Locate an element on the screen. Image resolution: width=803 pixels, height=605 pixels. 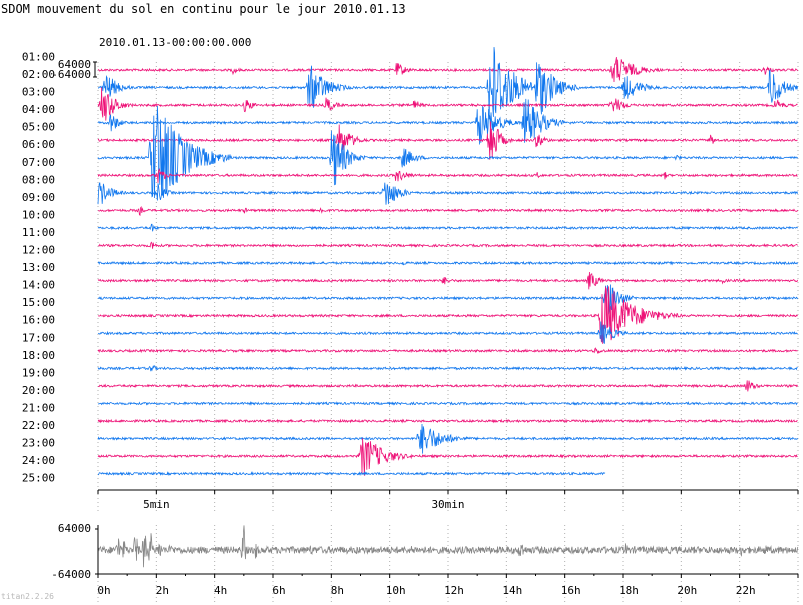
day-tick-label: 14h is located at coordinates (512, 590).